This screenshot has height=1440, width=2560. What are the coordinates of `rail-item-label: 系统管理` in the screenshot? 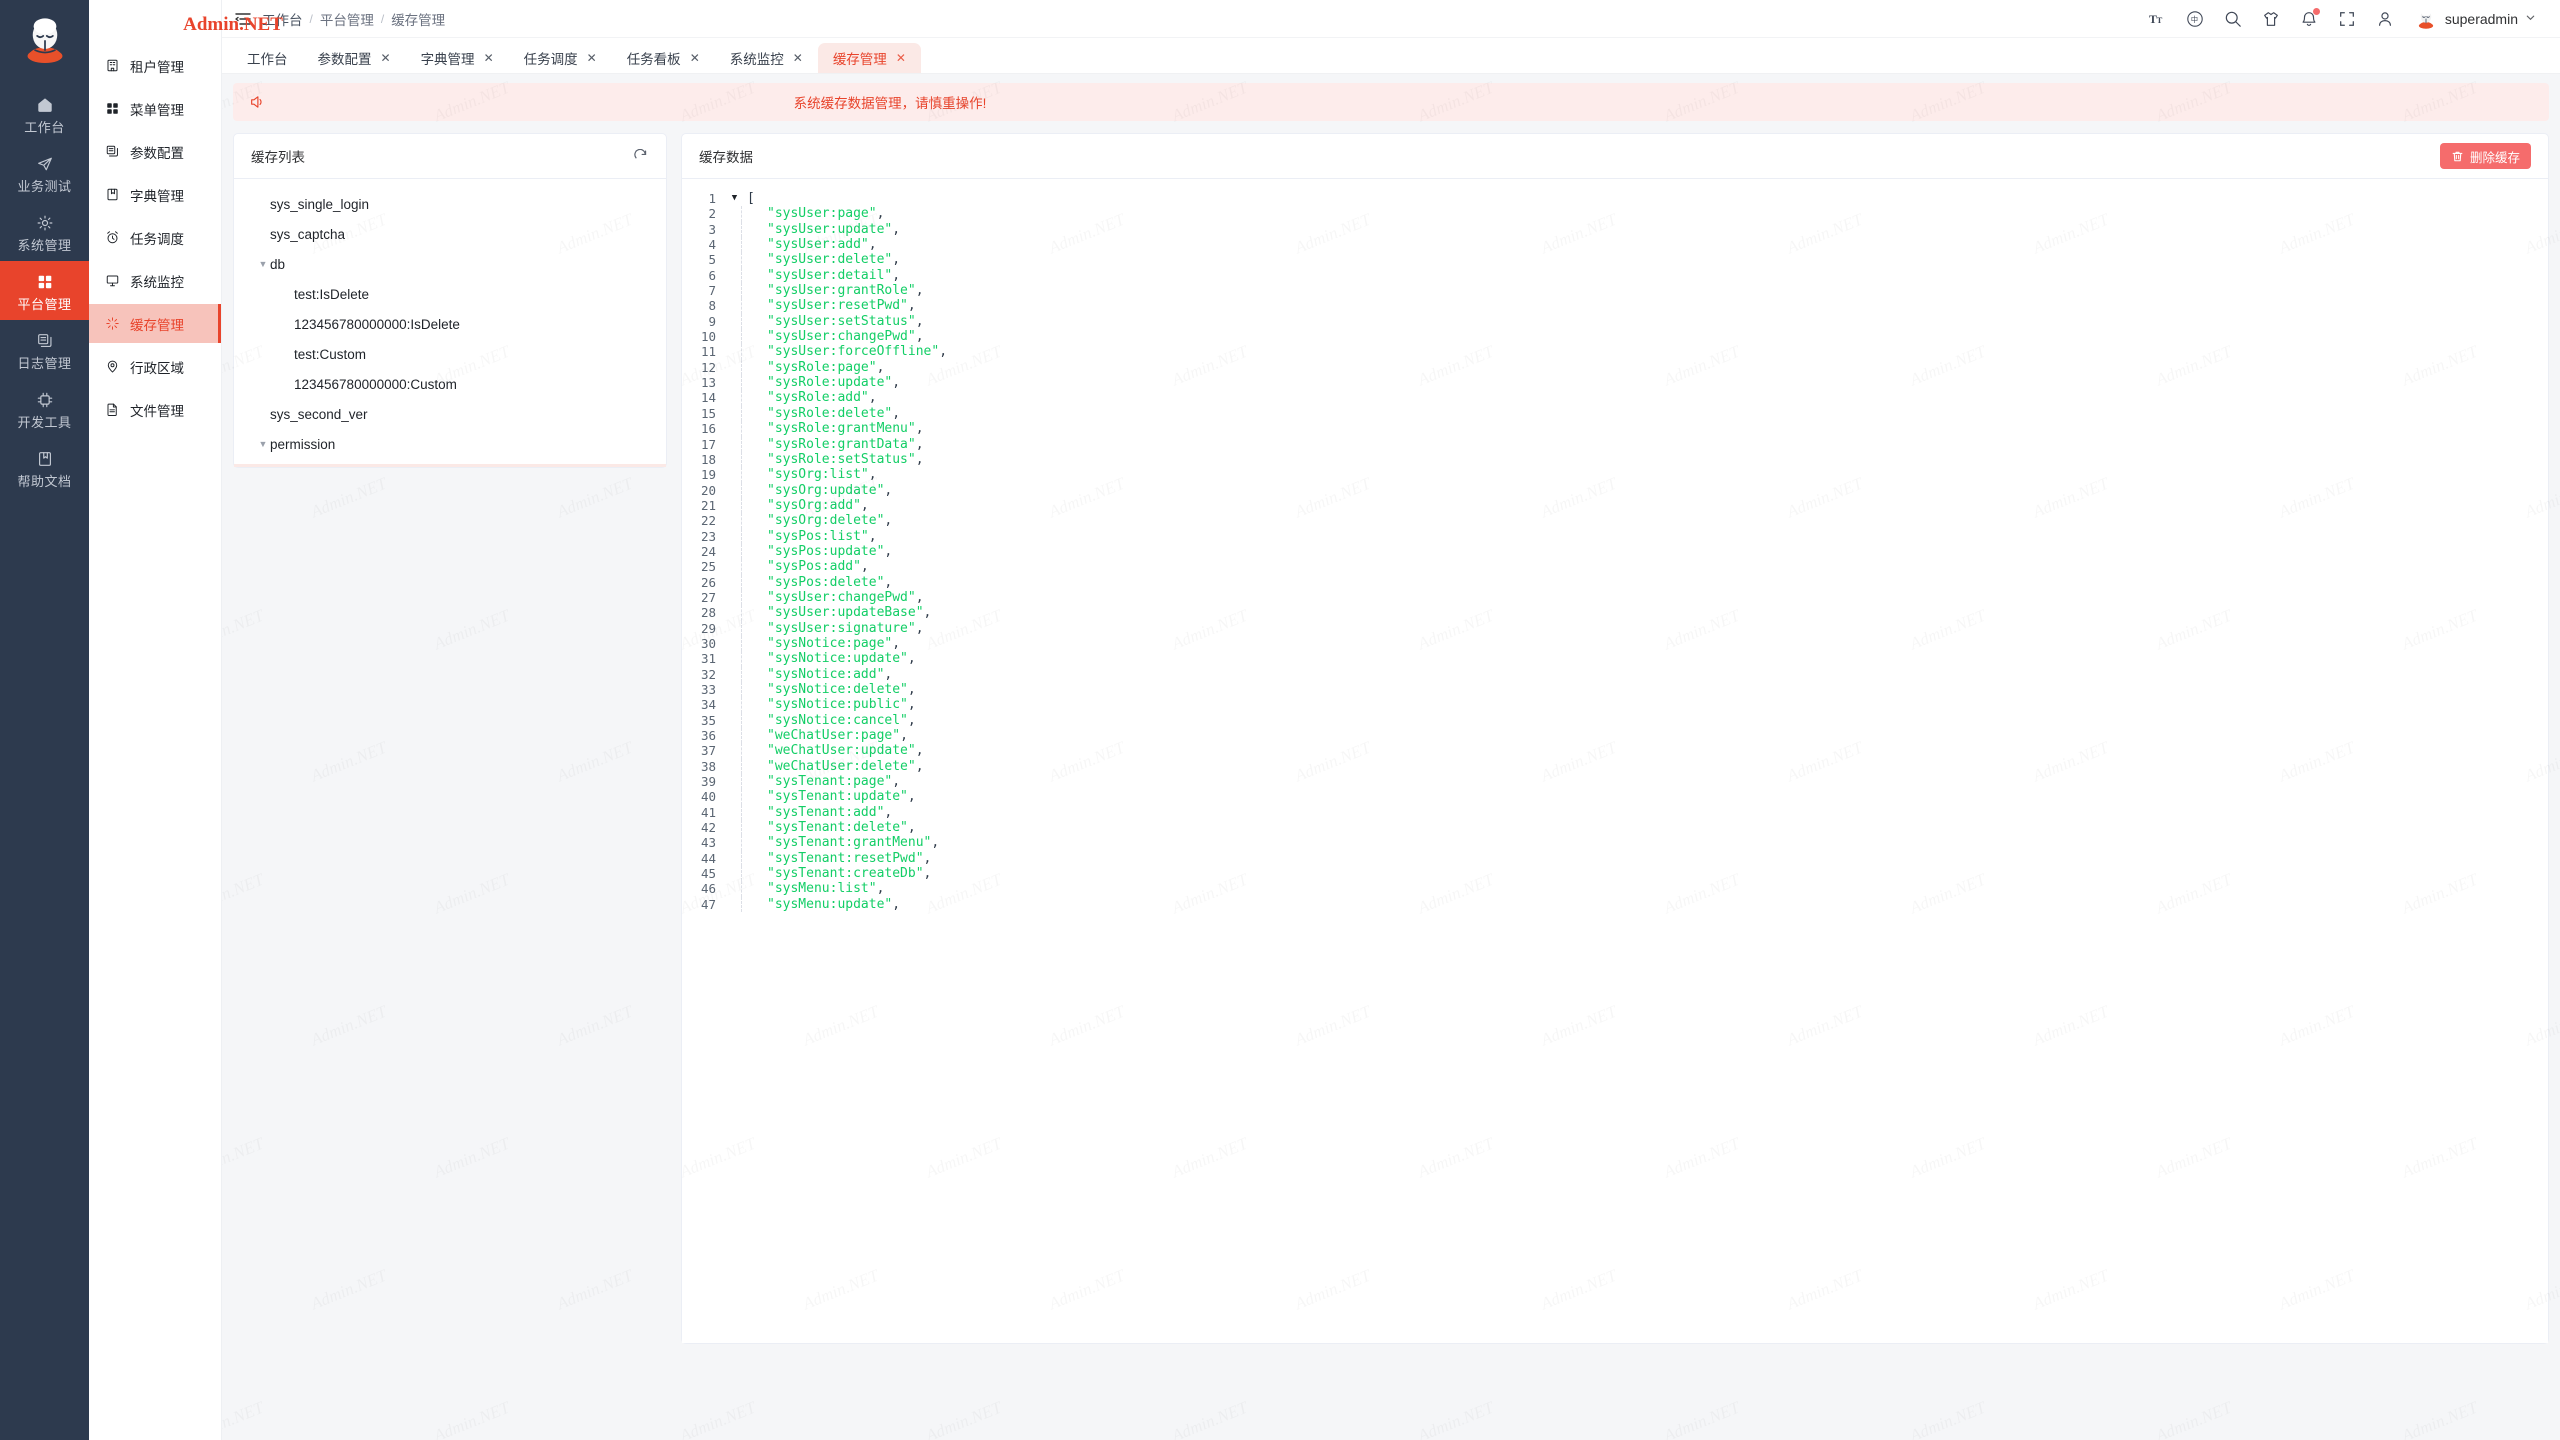 It's located at (44, 245).